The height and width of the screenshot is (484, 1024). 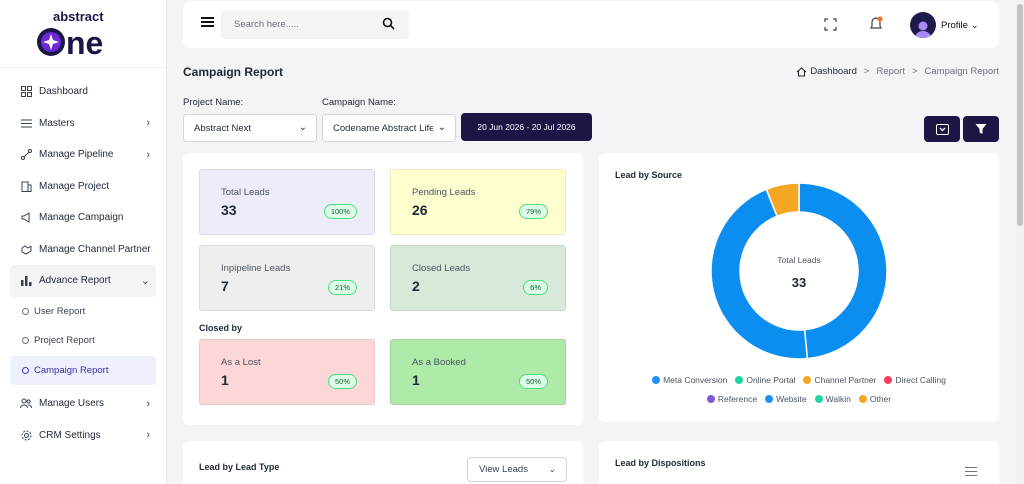 I want to click on page-scrollbar, so click(x=1020, y=242).